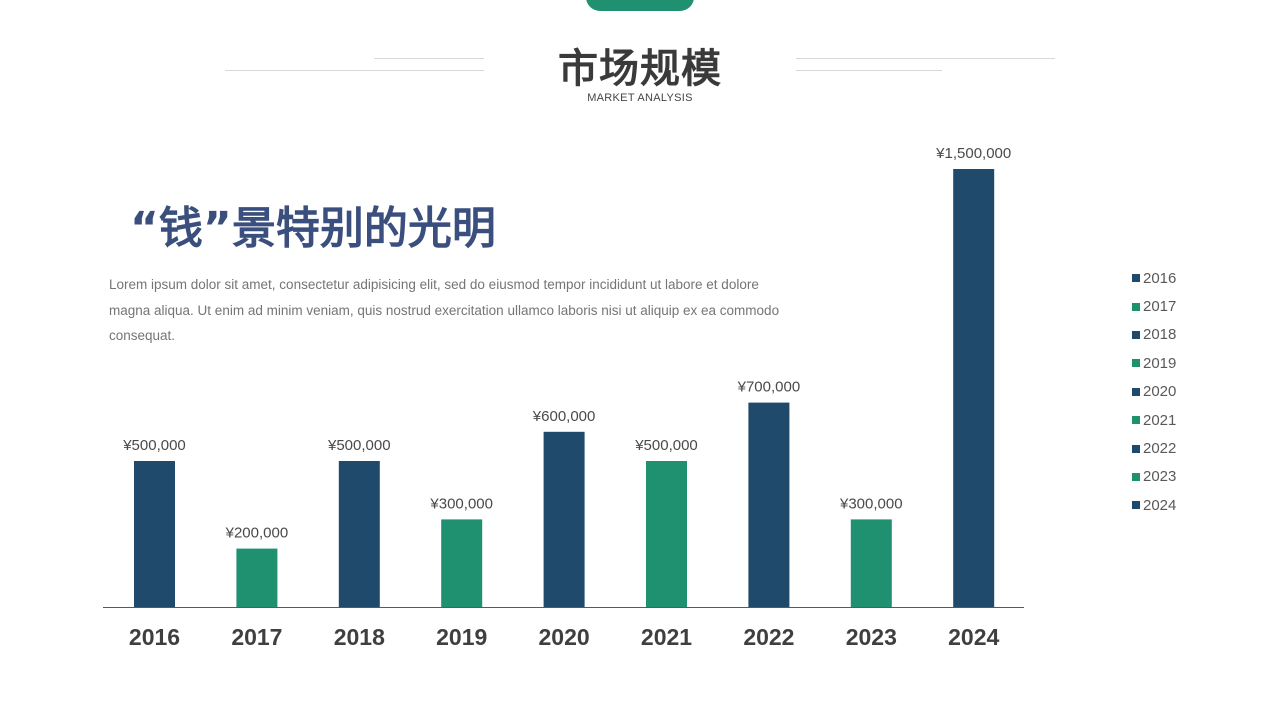  Describe the element at coordinates (1136, 420) in the screenshot. I see `legend-swatch-2021` at that location.